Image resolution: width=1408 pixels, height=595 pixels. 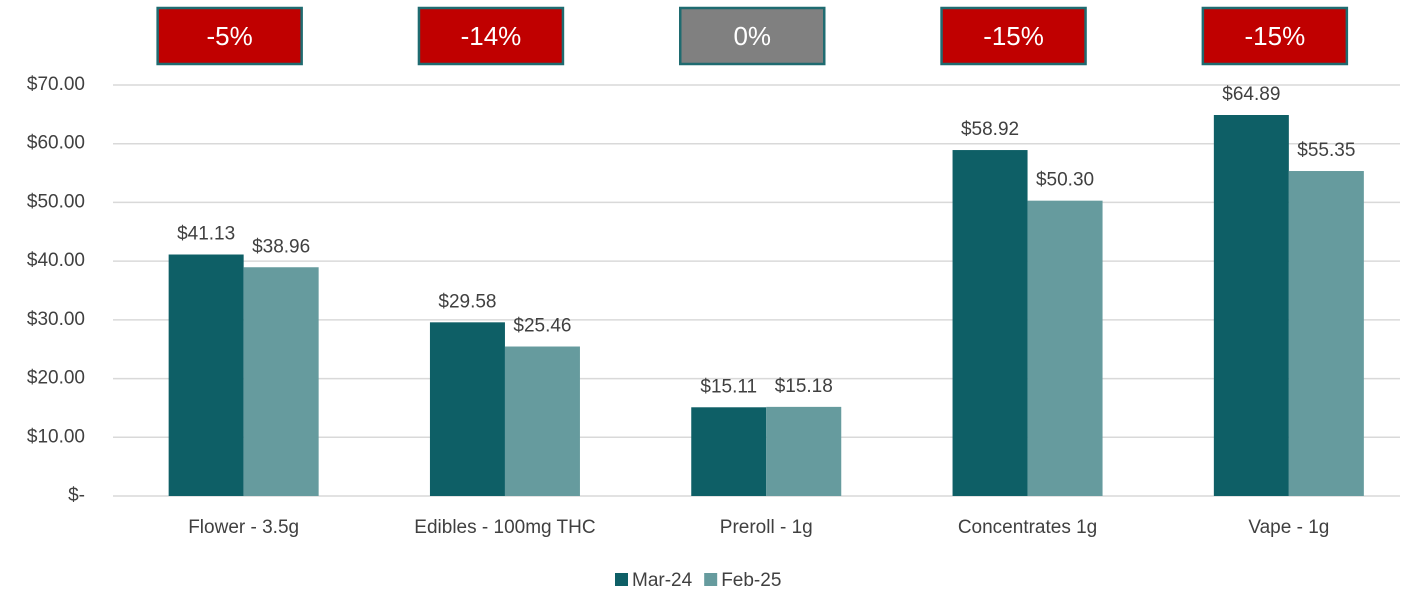 I want to click on x-tick-label: Vape - 1g, so click(x=1288, y=527).